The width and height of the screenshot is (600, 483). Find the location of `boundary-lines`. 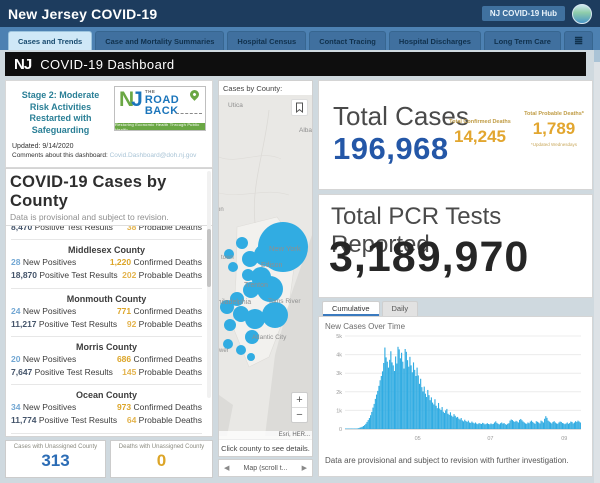

boundary-lines is located at coordinates (254, 175).